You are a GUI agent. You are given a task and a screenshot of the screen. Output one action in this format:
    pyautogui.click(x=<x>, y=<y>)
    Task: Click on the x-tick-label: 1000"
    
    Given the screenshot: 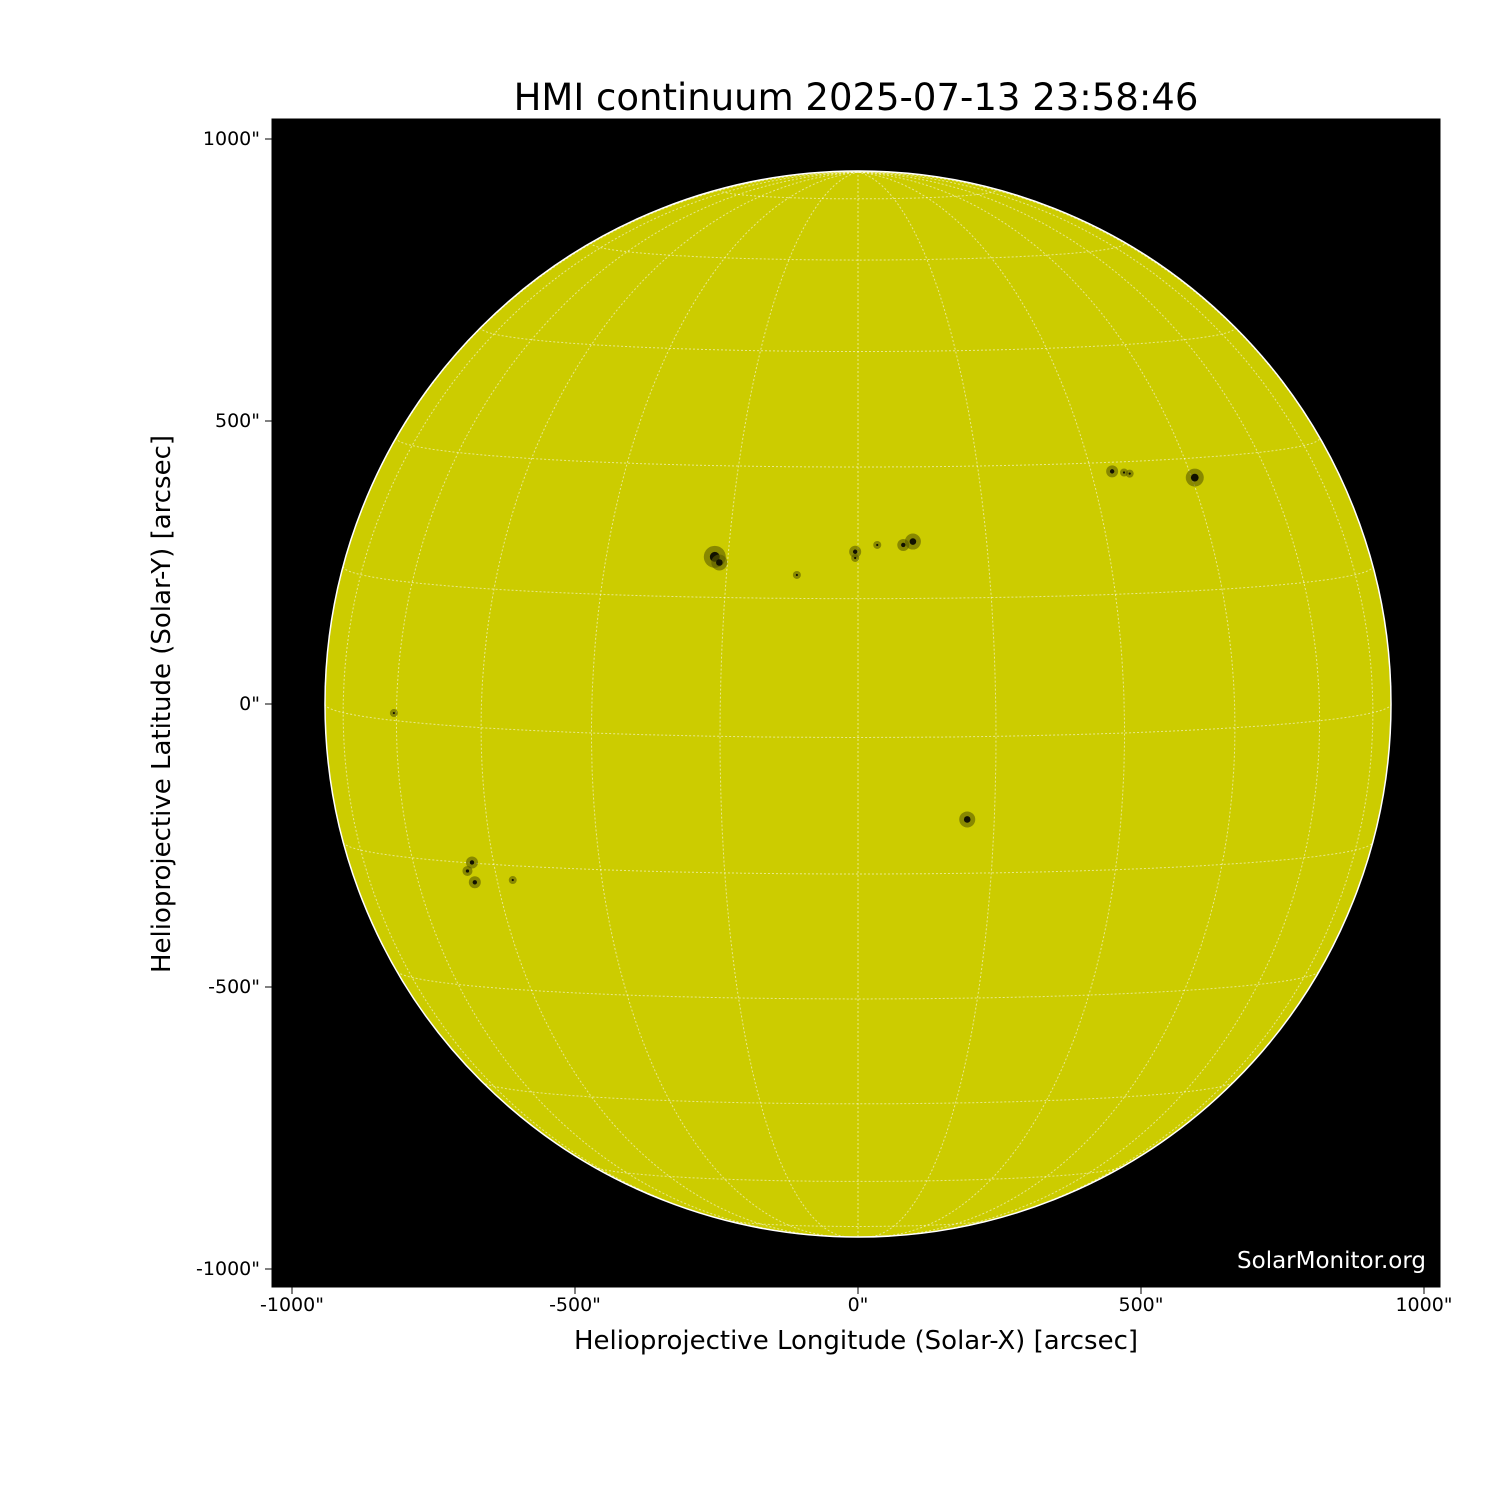 What is the action you would take?
    pyautogui.click(x=1424, y=1305)
    